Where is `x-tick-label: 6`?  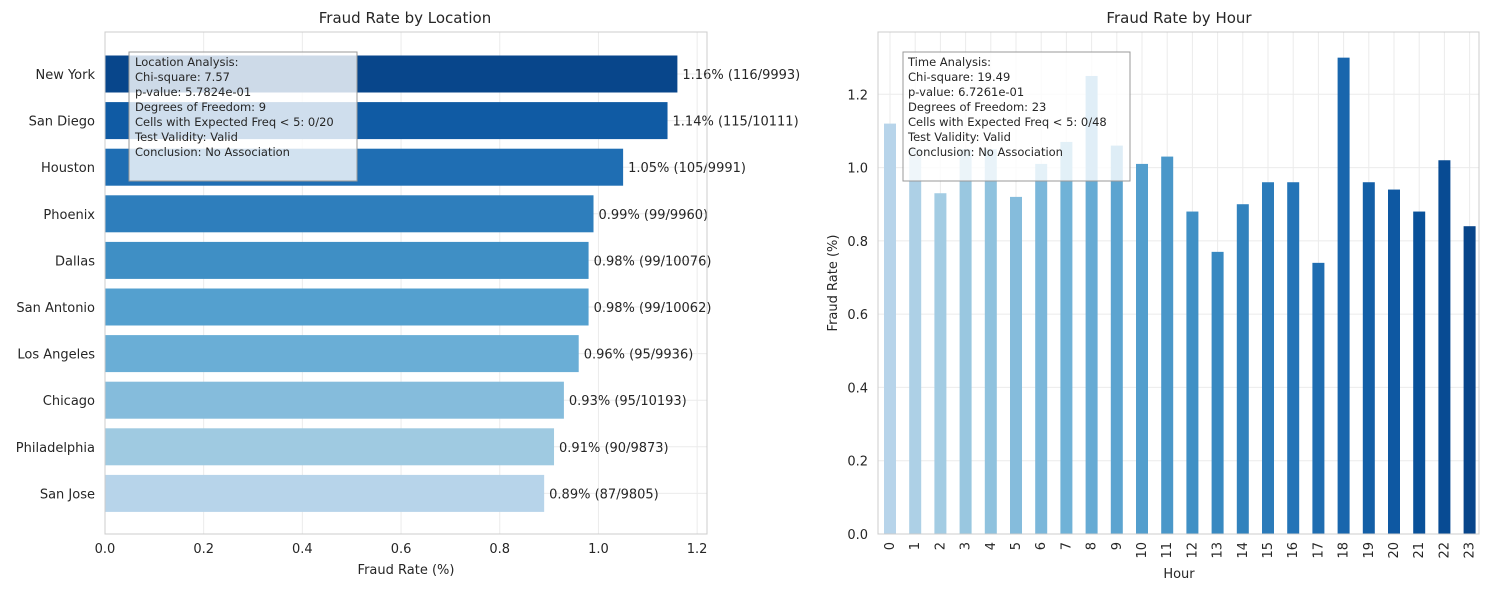
x-tick-label: 6 is located at coordinates (1041, 546).